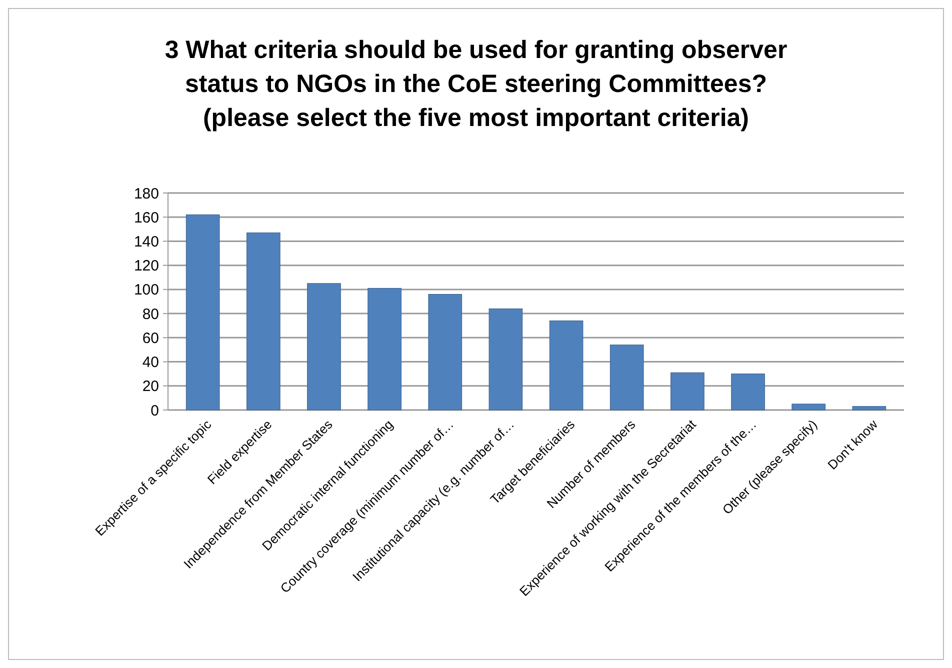 The height and width of the screenshot is (668, 952). I want to click on y-tick-label: 0, so click(154, 411).